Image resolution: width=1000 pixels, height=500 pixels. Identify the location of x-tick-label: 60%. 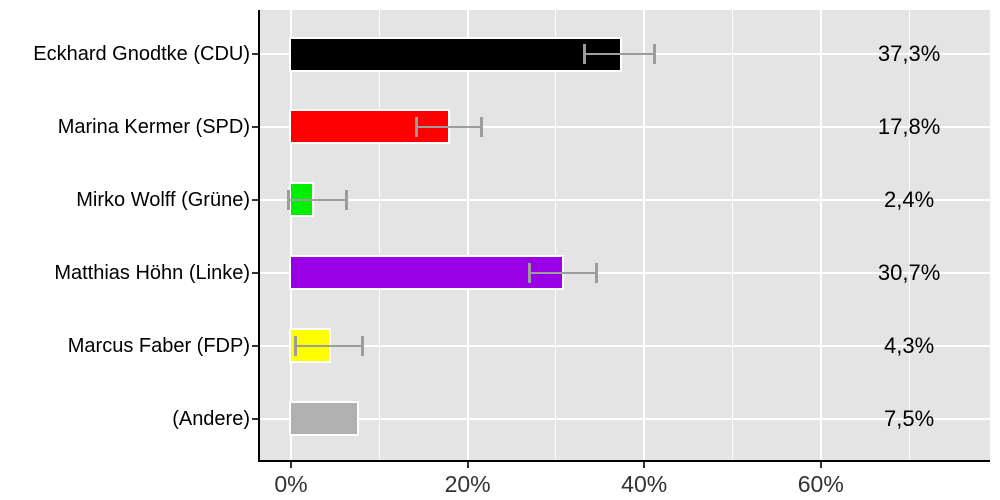
(820, 484).